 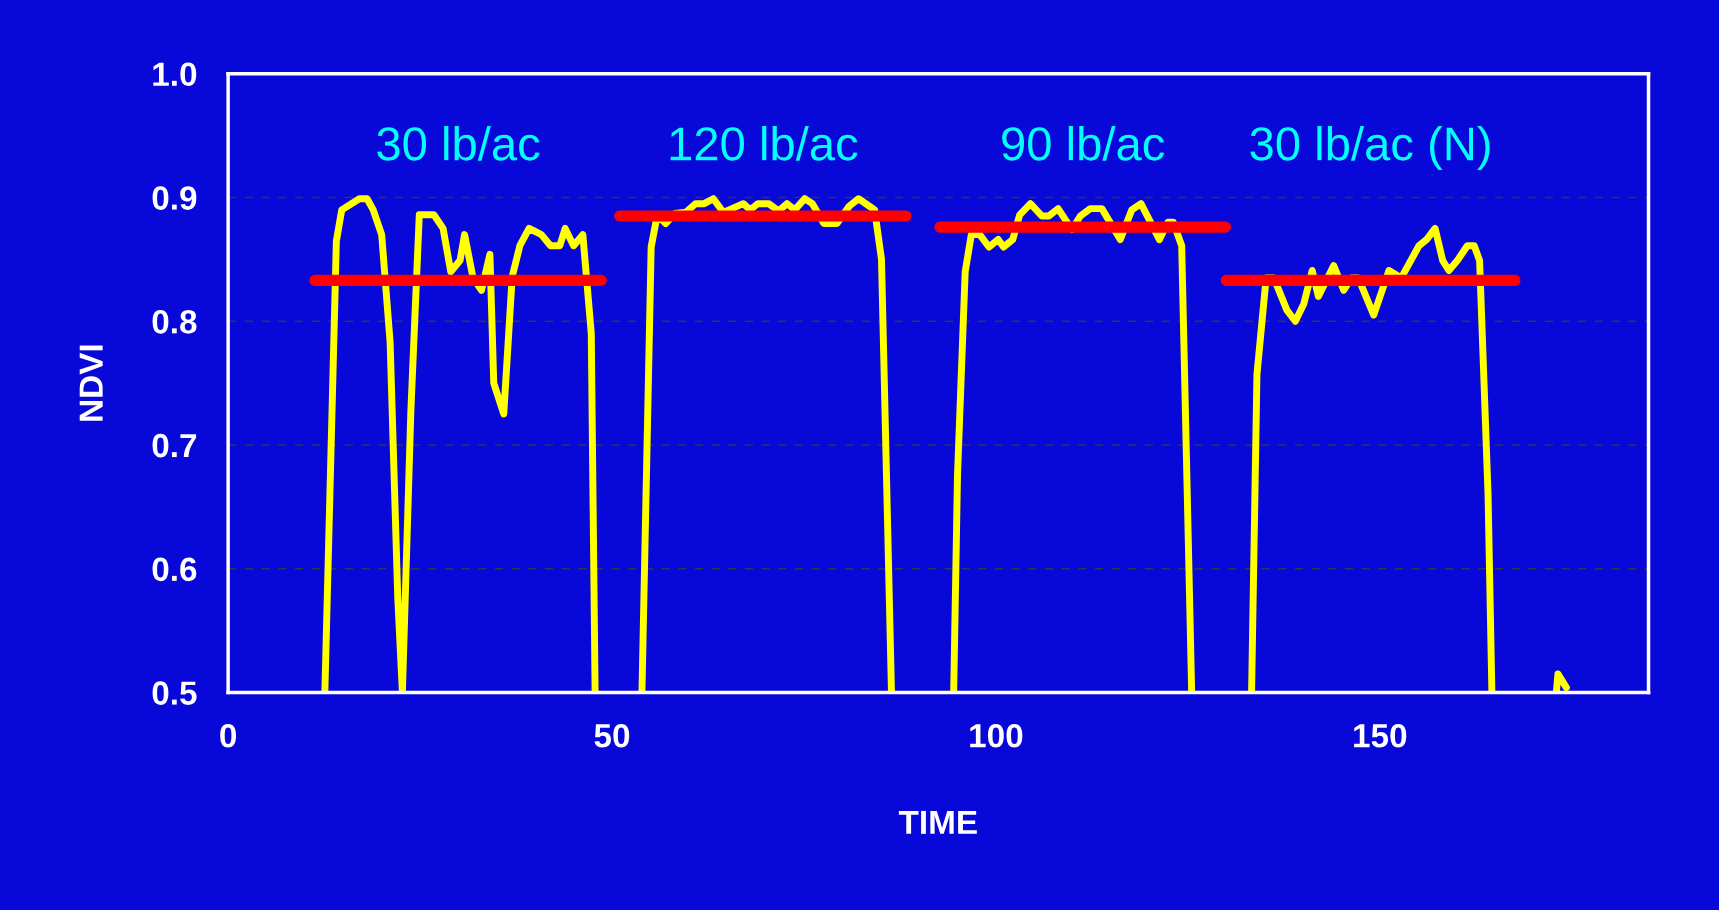 What do you see at coordinates (764, 143) in the screenshot?
I see `annotation: 120 lb/ac` at bounding box center [764, 143].